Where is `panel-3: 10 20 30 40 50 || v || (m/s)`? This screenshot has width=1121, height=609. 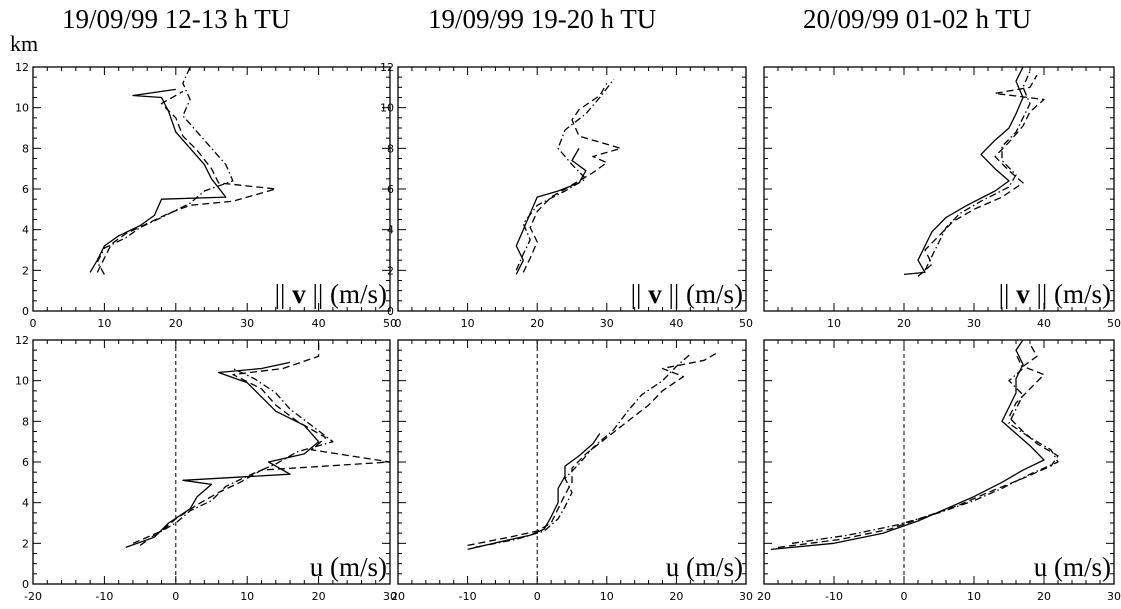
panel-3: 10 20 30 40 50 || v || (m/s) is located at coordinates (942, 198).